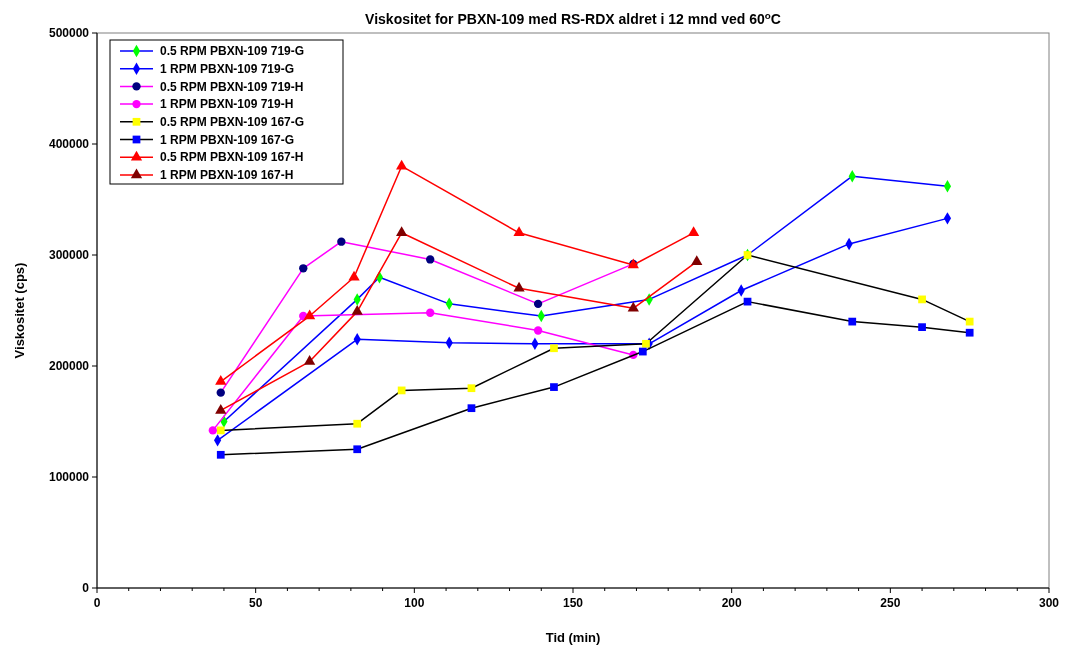 The height and width of the screenshot is (648, 1066). Describe the element at coordinates (69, 33) in the screenshot. I see `y-tick-label: 500000` at that location.